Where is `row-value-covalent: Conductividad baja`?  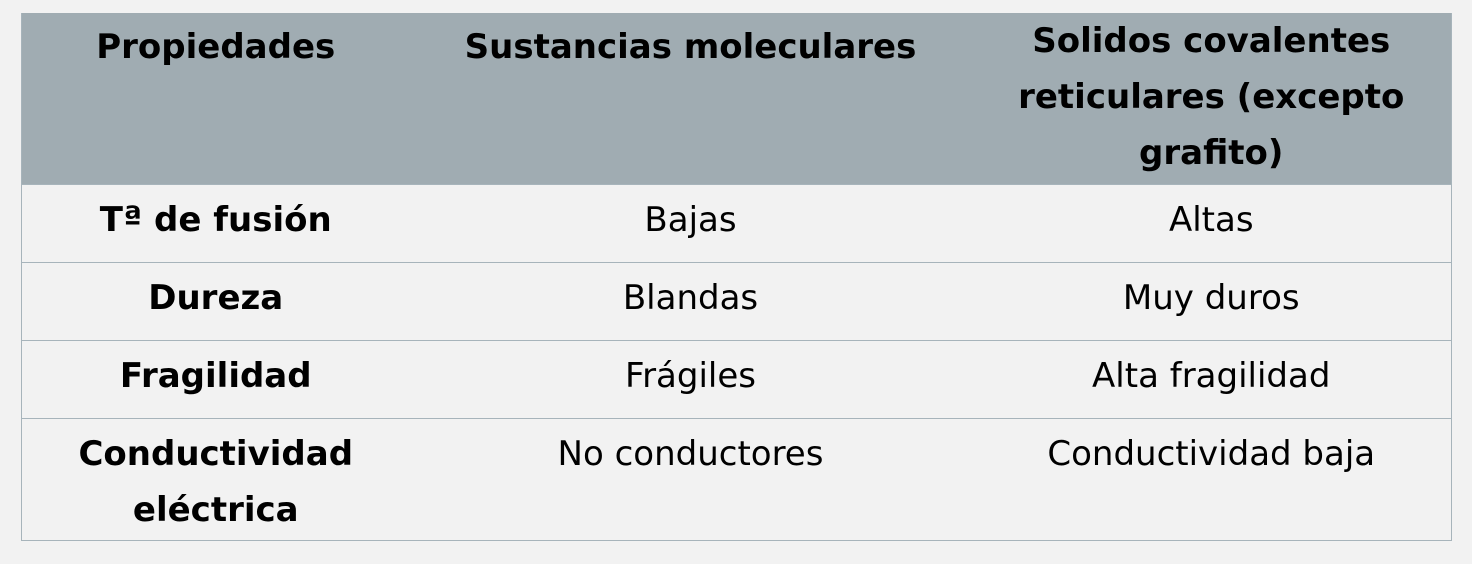
row-value-covalent: Conductividad baja is located at coordinates (1211, 478).